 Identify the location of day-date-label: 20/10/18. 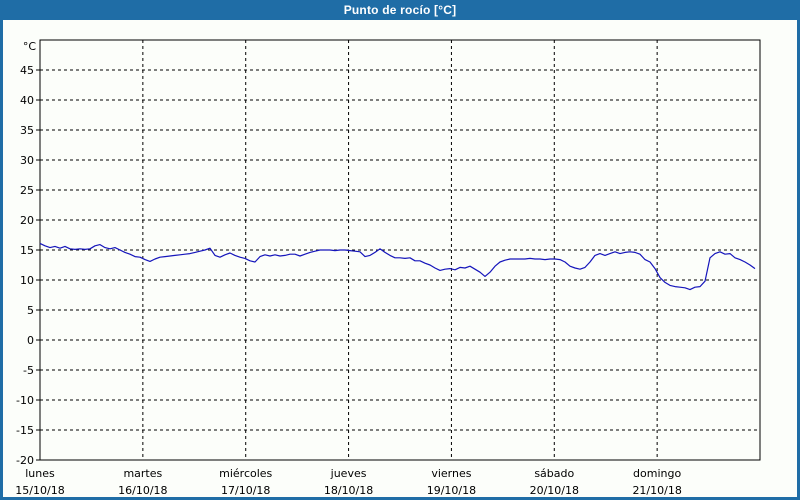
(554, 490).